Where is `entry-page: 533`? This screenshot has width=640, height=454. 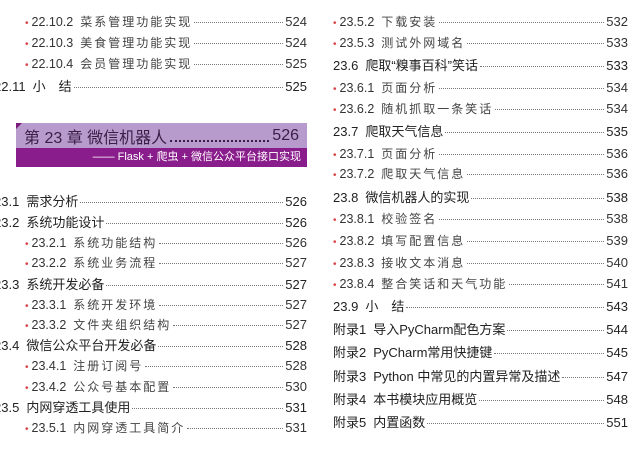 entry-page: 533 is located at coordinates (617, 42).